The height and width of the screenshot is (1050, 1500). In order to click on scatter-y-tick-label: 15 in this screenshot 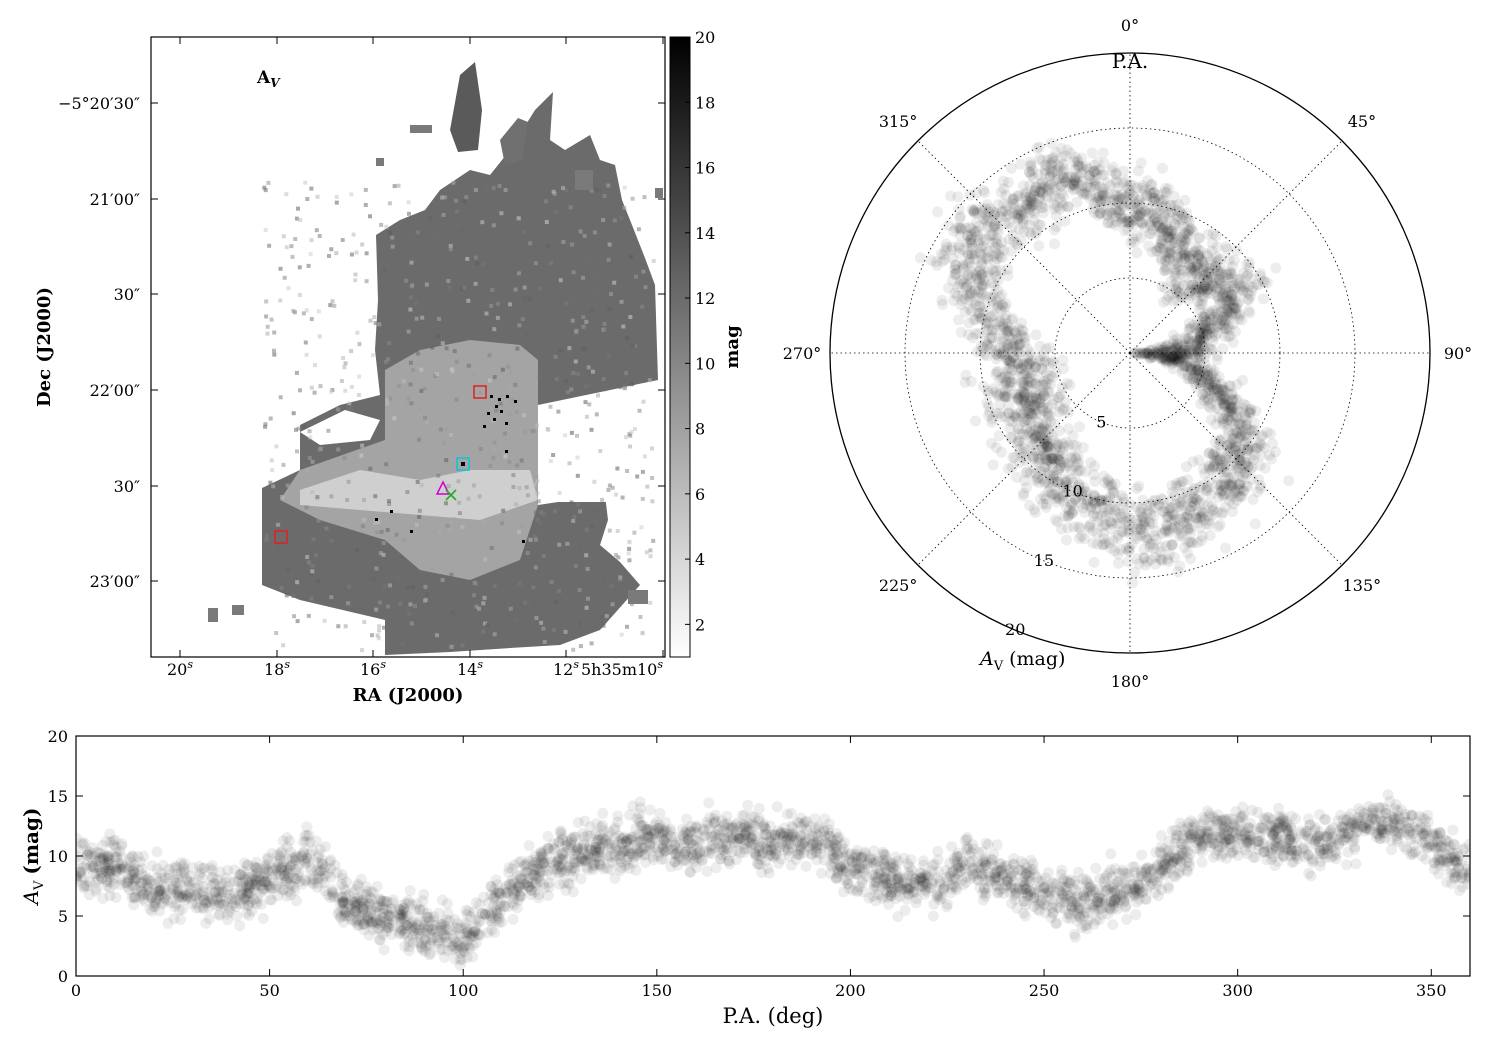, I will do `click(58, 796)`.